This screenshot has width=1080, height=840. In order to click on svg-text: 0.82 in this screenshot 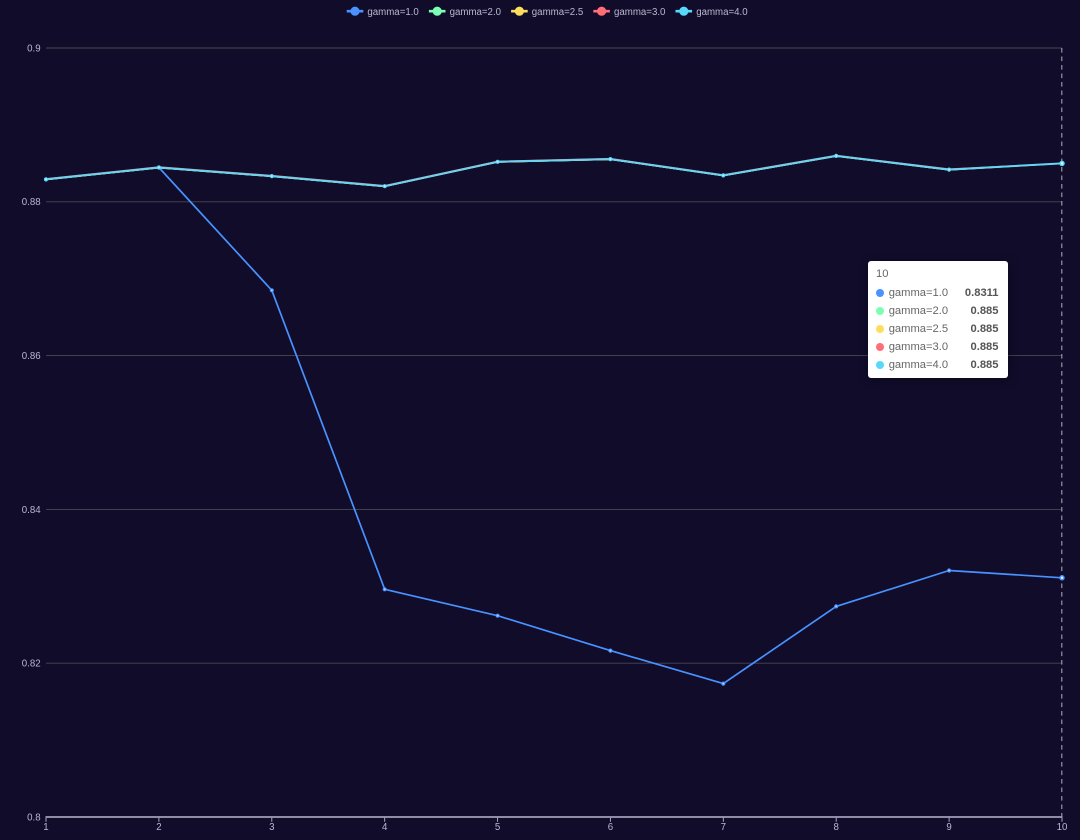, I will do `click(31, 664)`.